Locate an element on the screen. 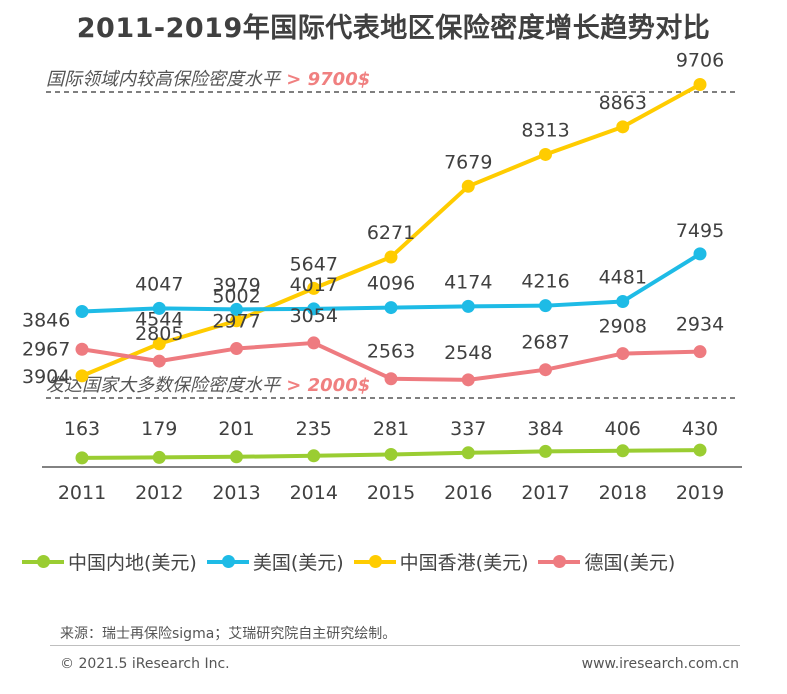  x-tick-label: 2015 is located at coordinates (391, 493).